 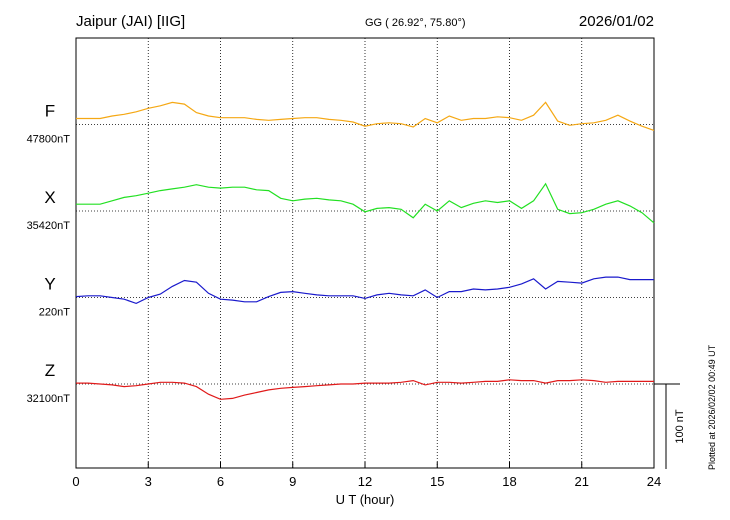 I want to click on footnote: Plotted at 2026/02/02 00:49 UT, so click(x=712, y=407).